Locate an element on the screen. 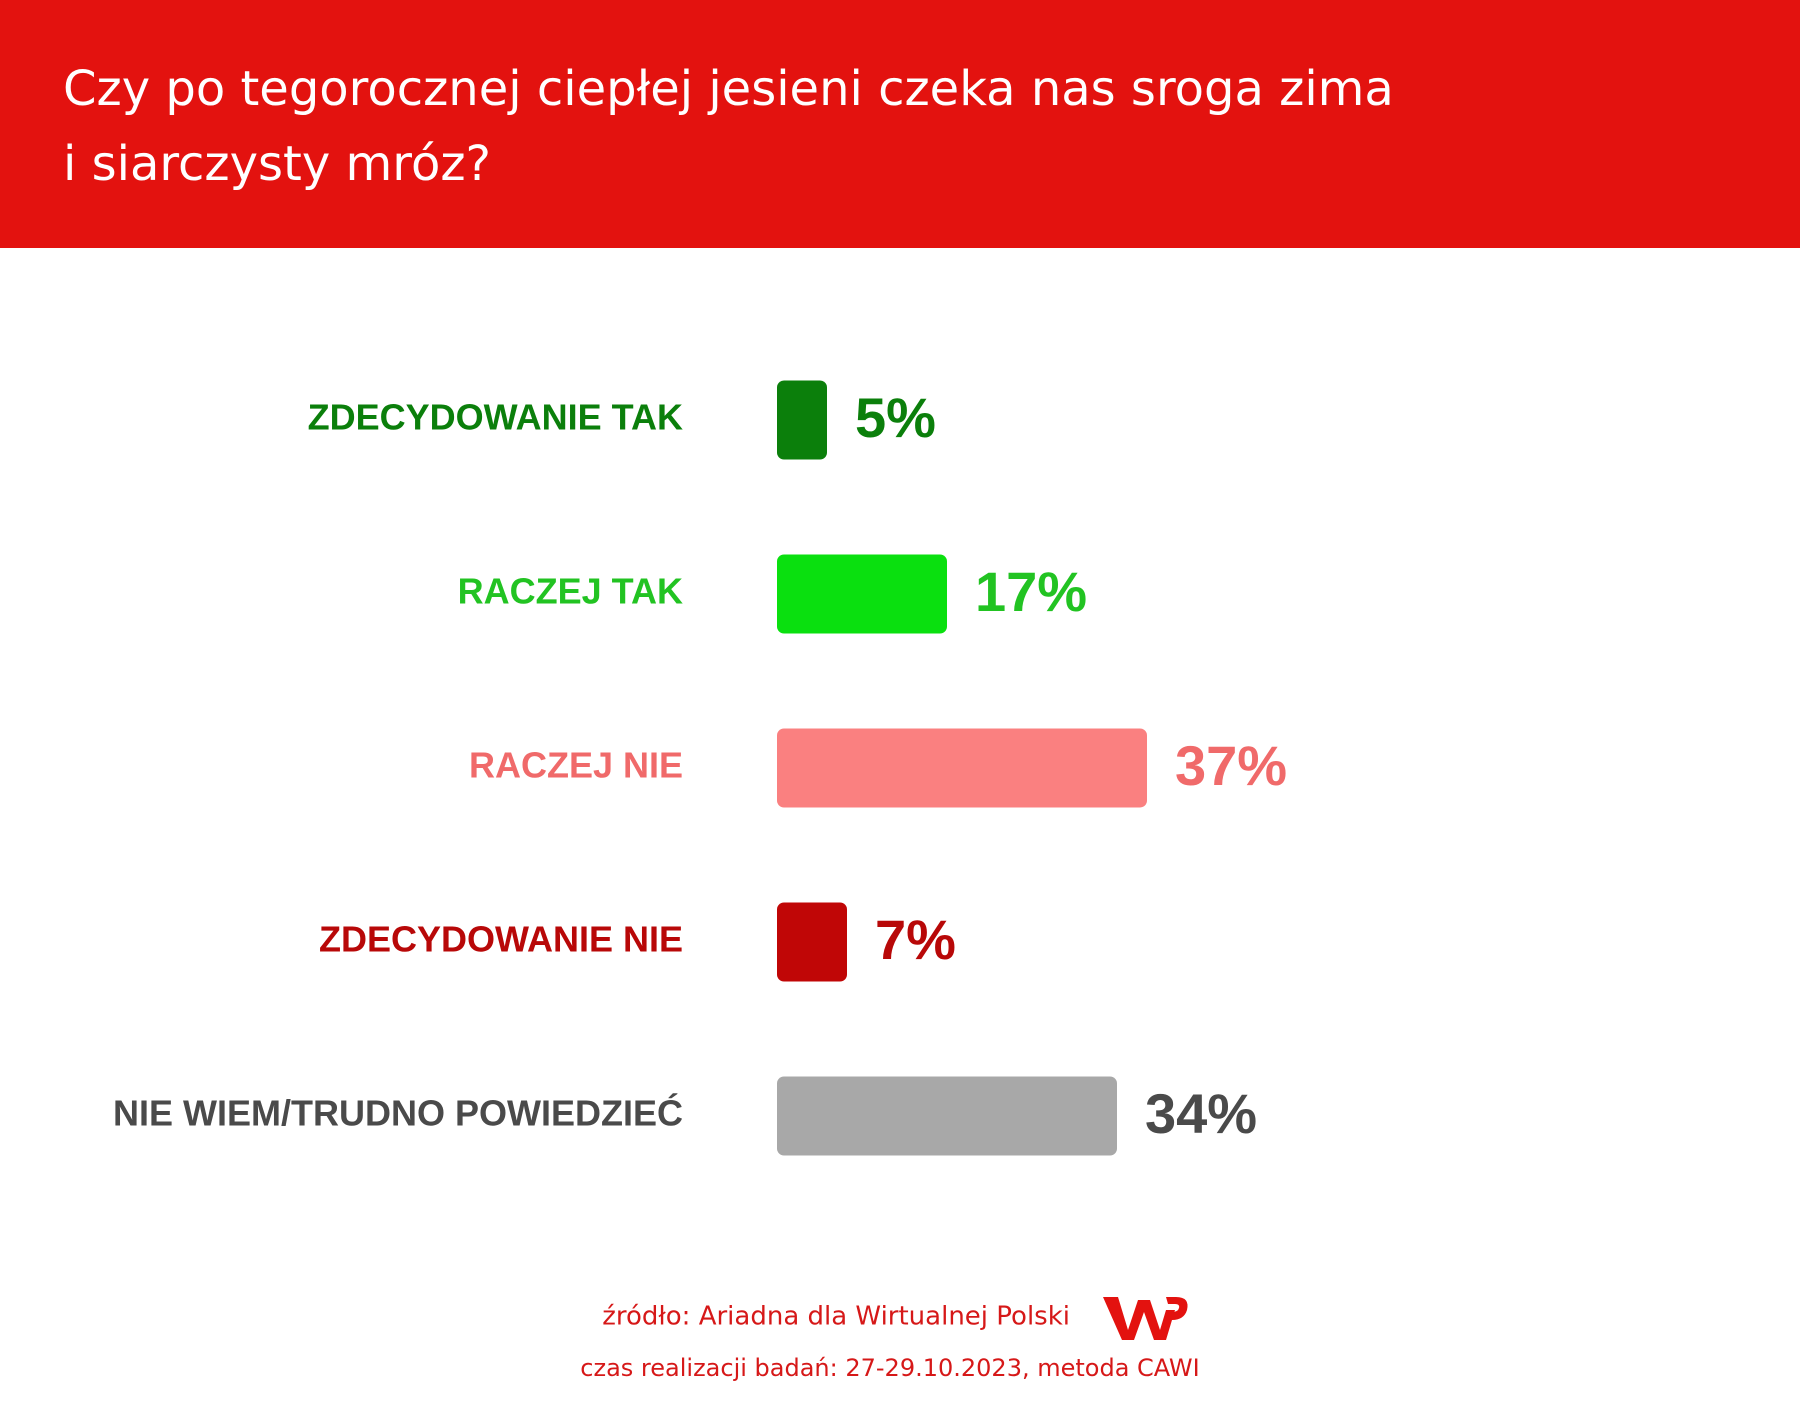  value-label: 7% is located at coordinates (915, 939).